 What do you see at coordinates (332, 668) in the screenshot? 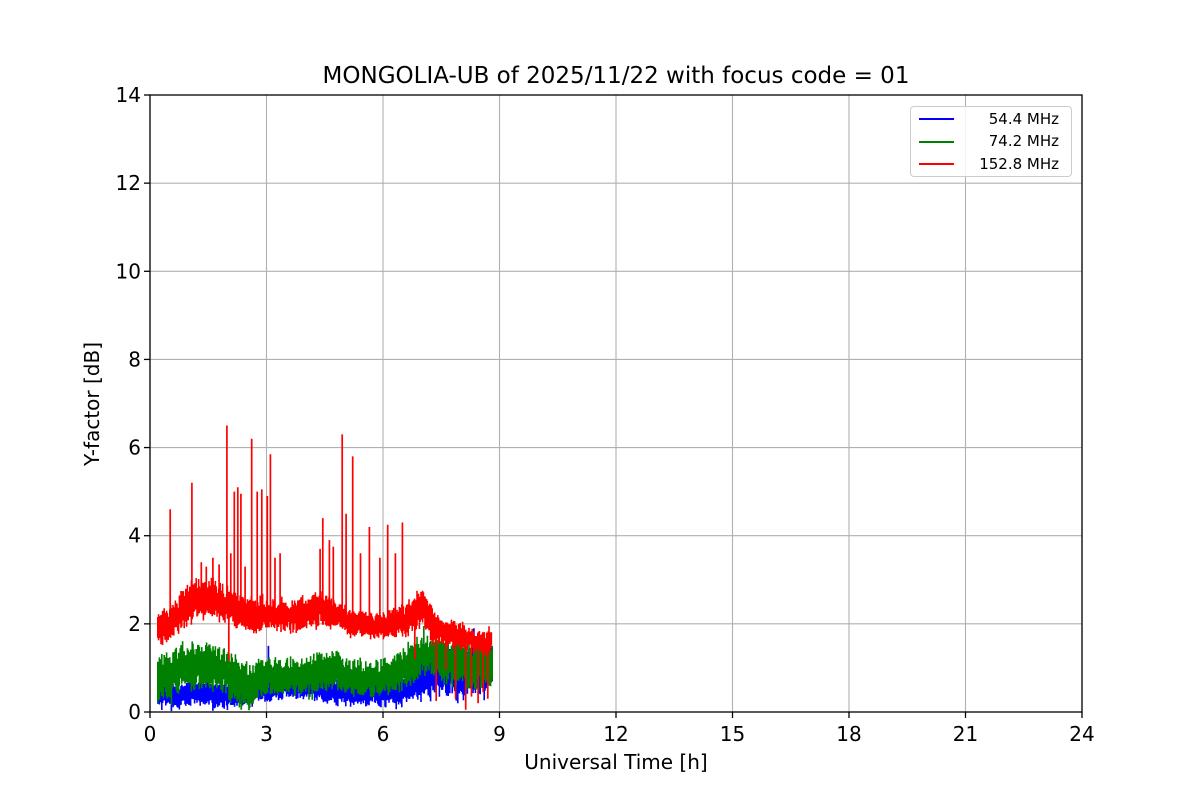
I see `series-spikes-74-2-mhz` at bounding box center [332, 668].